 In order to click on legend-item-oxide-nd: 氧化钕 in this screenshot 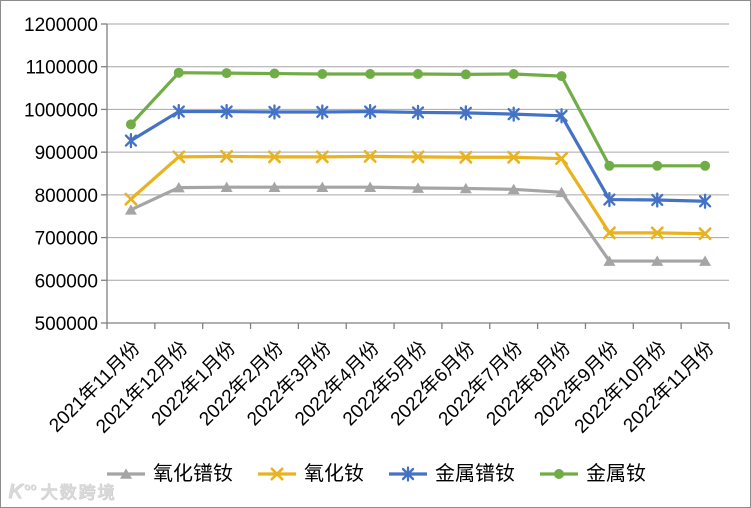, I will do `click(310, 474)`.